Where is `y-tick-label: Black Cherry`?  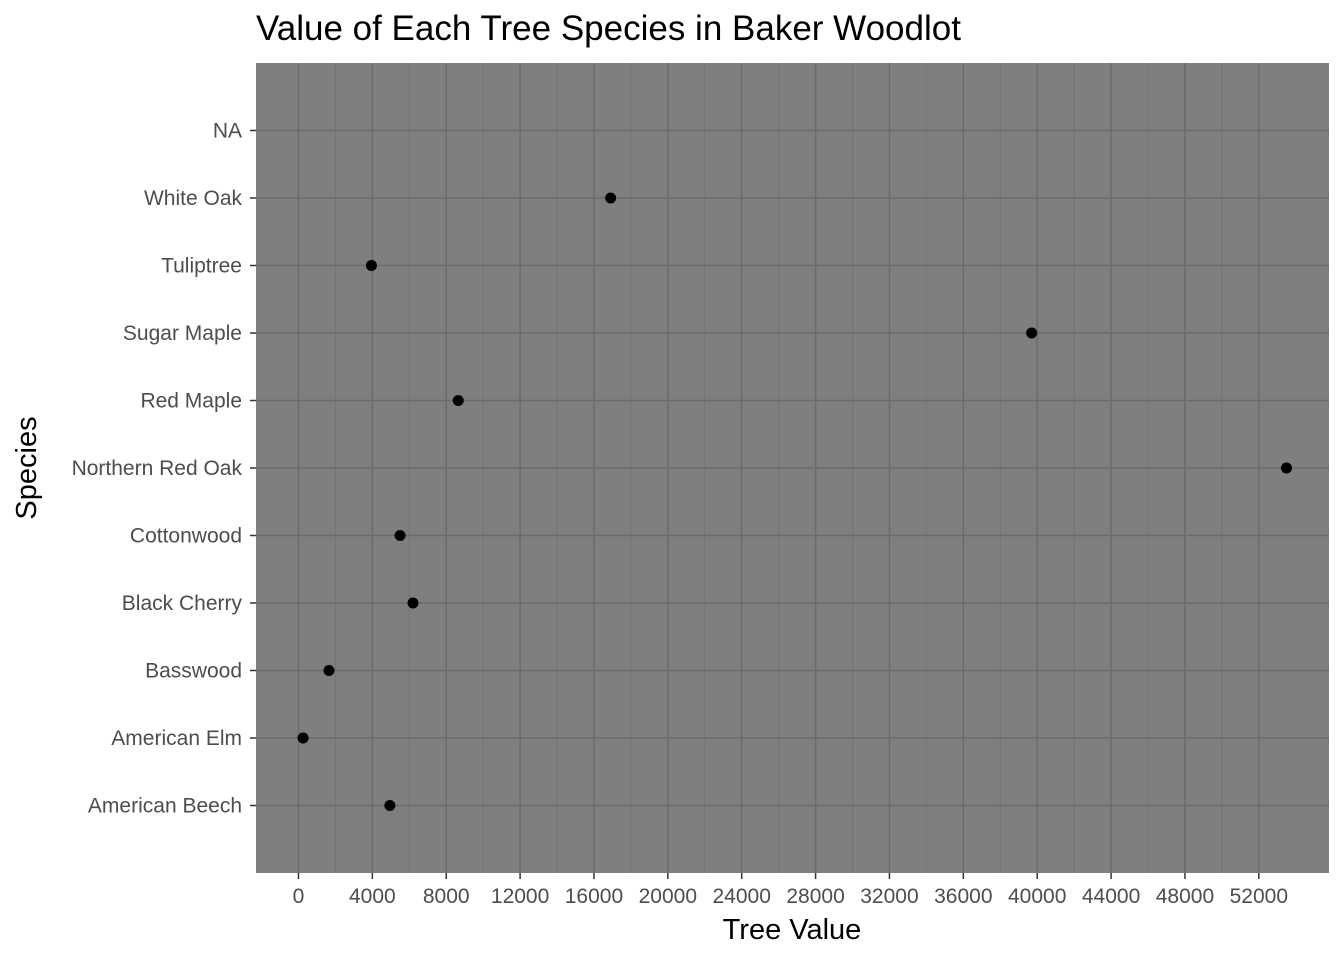 y-tick-label: Black Cherry is located at coordinates (182, 603).